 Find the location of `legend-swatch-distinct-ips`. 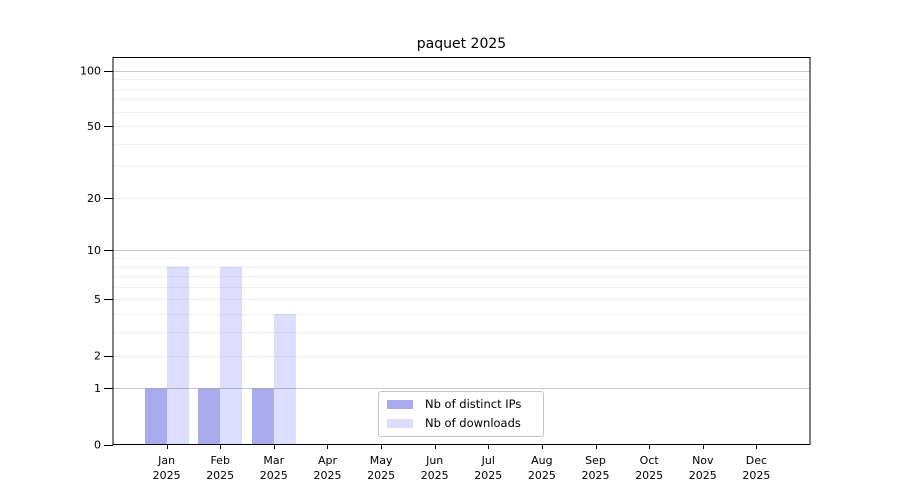

legend-swatch-distinct-ips is located at coordinates (400, 404).